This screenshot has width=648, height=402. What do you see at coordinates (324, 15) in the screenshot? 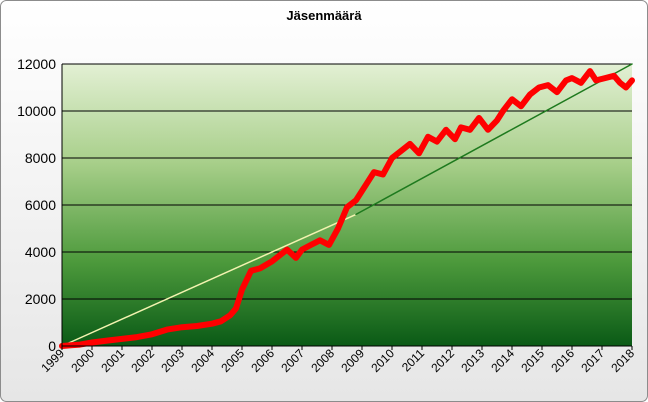
I see `chart-title: Jäsenmäärä` at bounding box center [324, 15].